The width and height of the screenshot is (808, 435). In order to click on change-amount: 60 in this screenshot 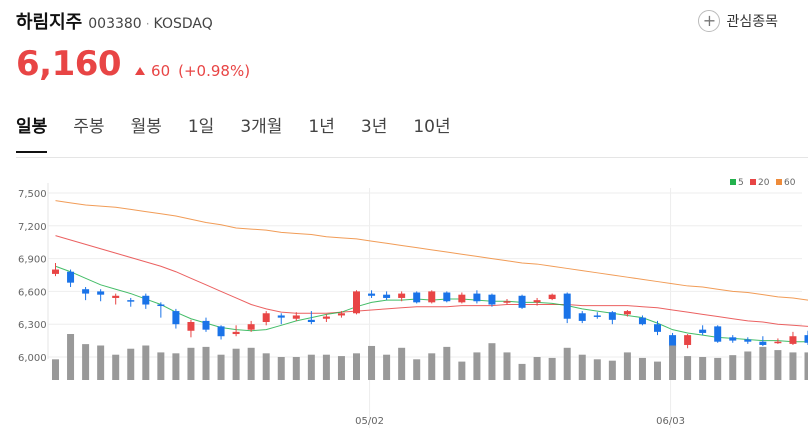, I will do `click(161, 71)`.